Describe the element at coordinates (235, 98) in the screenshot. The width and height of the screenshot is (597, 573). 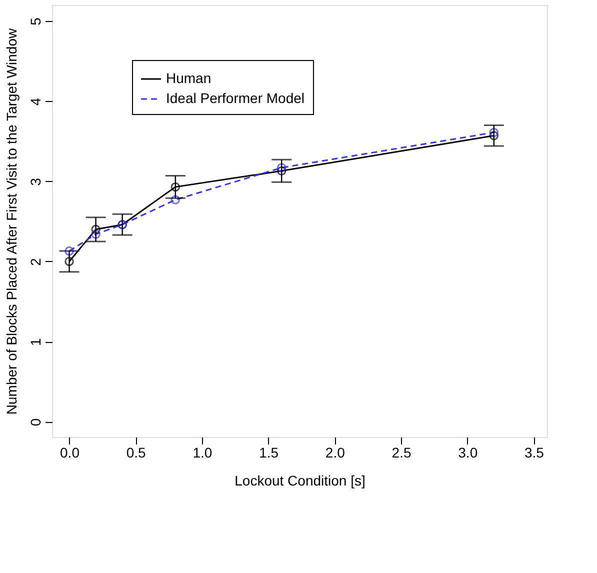
I see `legend-label: Ideal Performer Model` at that location.